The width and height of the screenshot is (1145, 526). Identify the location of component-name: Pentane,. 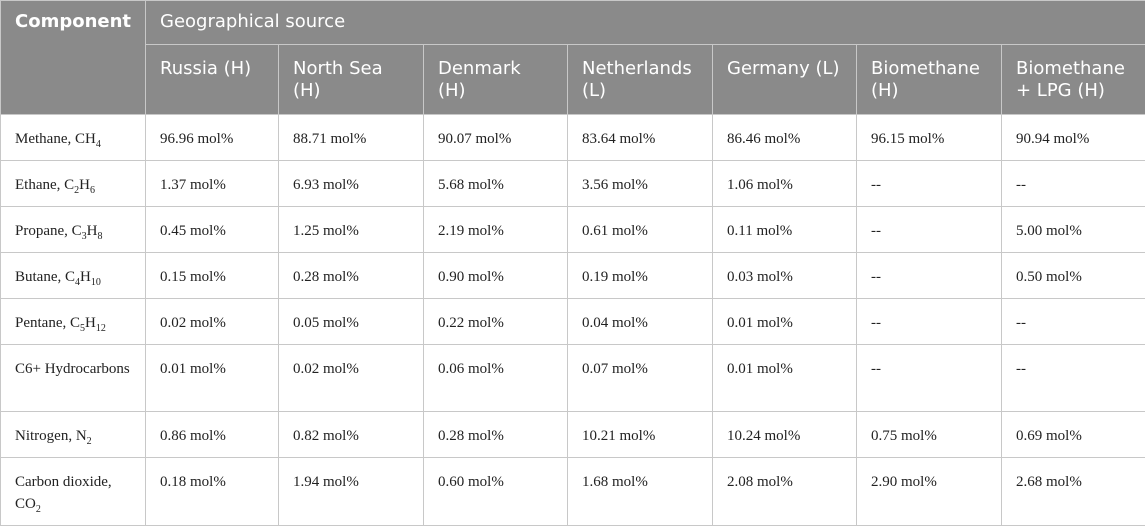
(42, 323).